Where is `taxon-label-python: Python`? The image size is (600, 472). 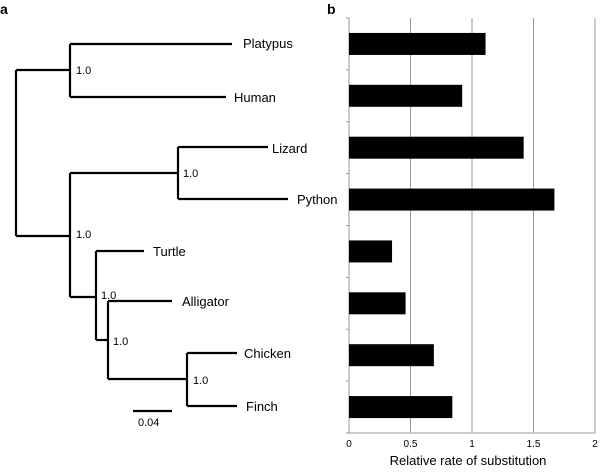 taxon-label-python: Python is located at coordinates (317, 199).